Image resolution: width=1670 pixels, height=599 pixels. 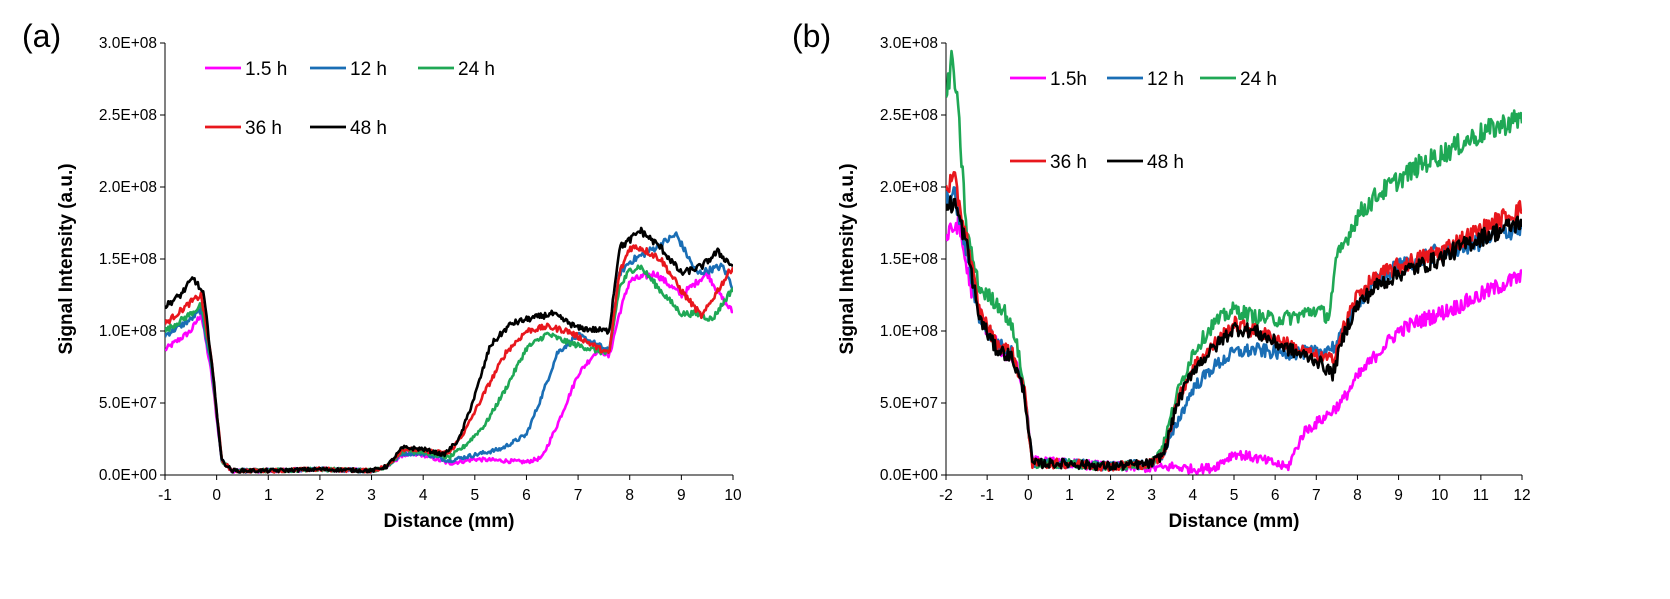 I want to click on x-tick-label: 11, so click(x=1481, y=495).